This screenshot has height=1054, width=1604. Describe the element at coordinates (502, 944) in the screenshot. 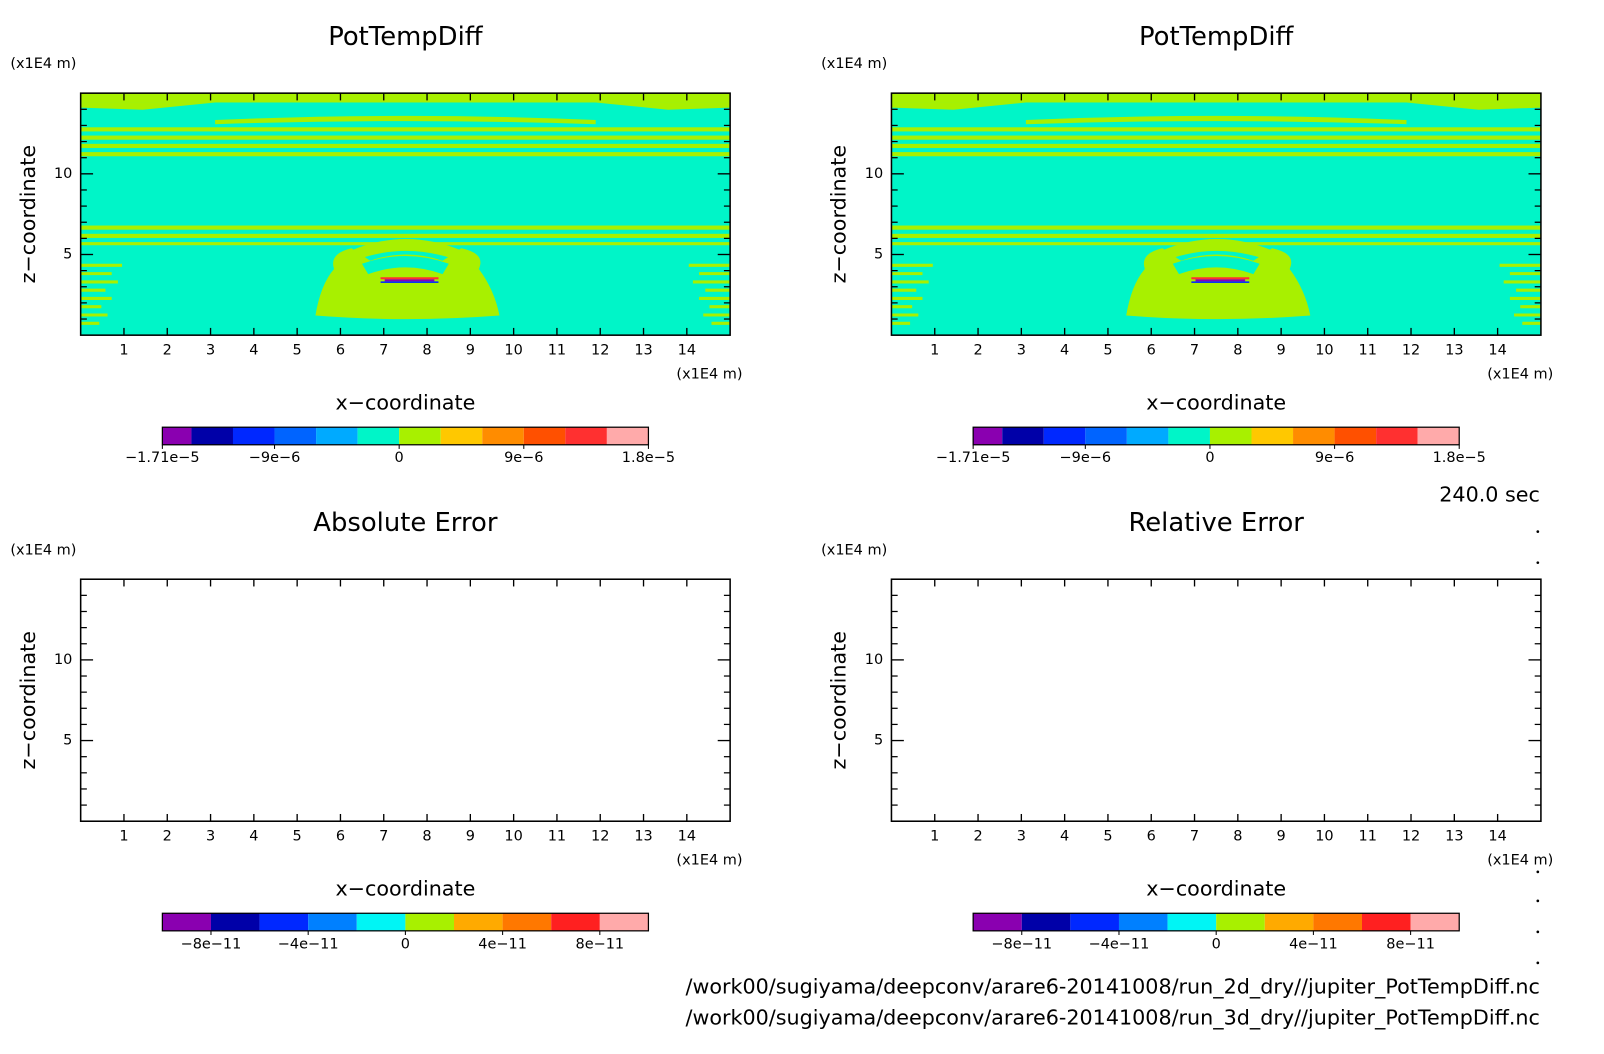

I see `colorbar-tick-label: 4e−11` at that location.